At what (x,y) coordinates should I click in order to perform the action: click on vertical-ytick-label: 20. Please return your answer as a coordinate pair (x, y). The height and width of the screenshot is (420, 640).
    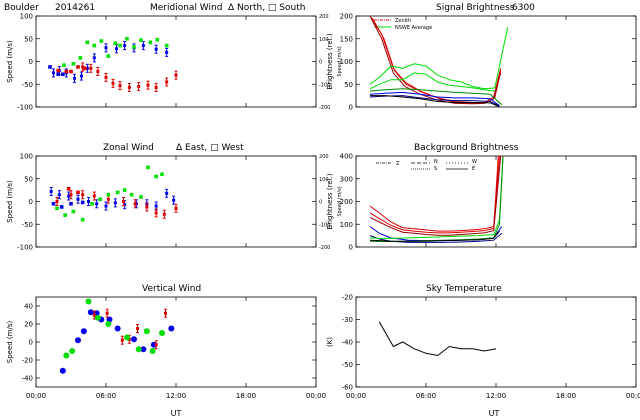
    Looking at the image, I should click on (28, 325).